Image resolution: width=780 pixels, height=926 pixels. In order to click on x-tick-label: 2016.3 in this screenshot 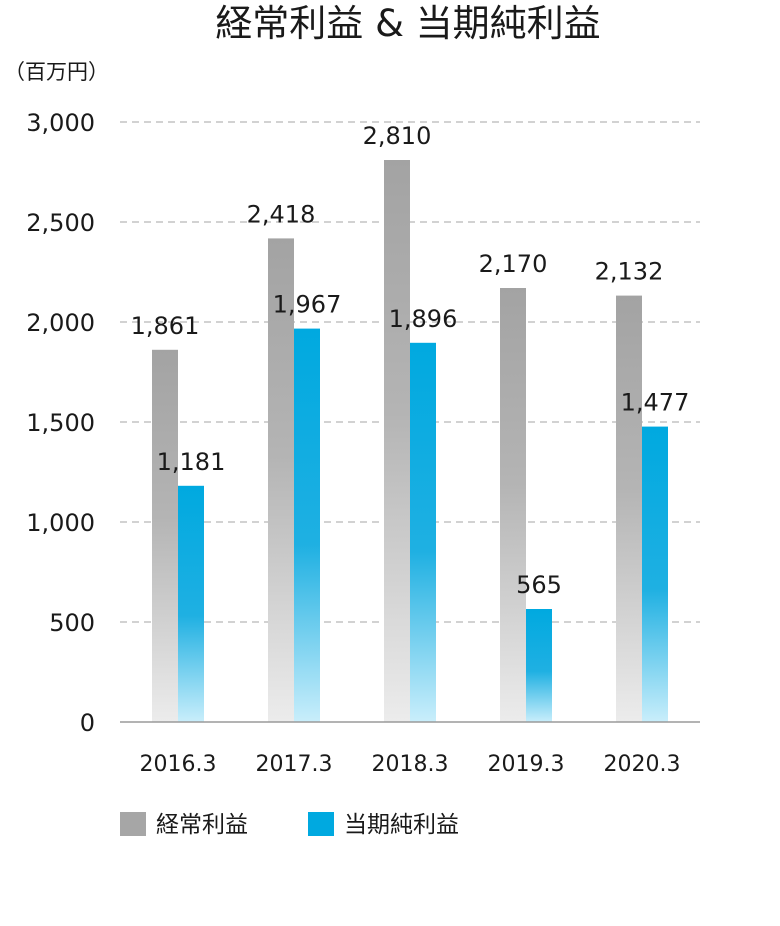, I will do `click(178, 764)`.